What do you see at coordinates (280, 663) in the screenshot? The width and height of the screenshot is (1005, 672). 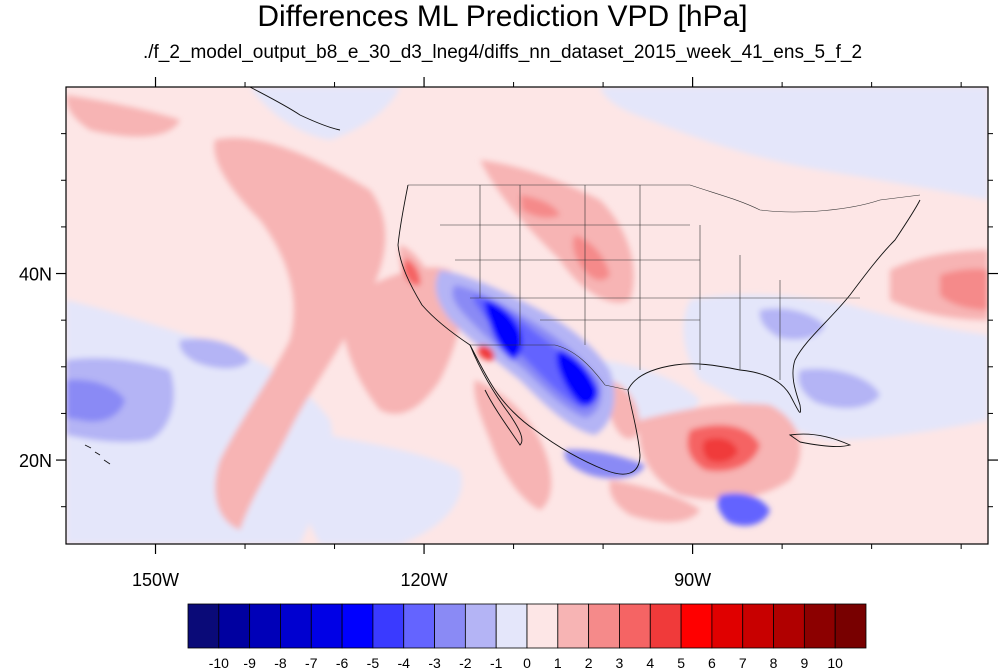 I see `colorbar-label: -8` at bounding box center [280, 663].